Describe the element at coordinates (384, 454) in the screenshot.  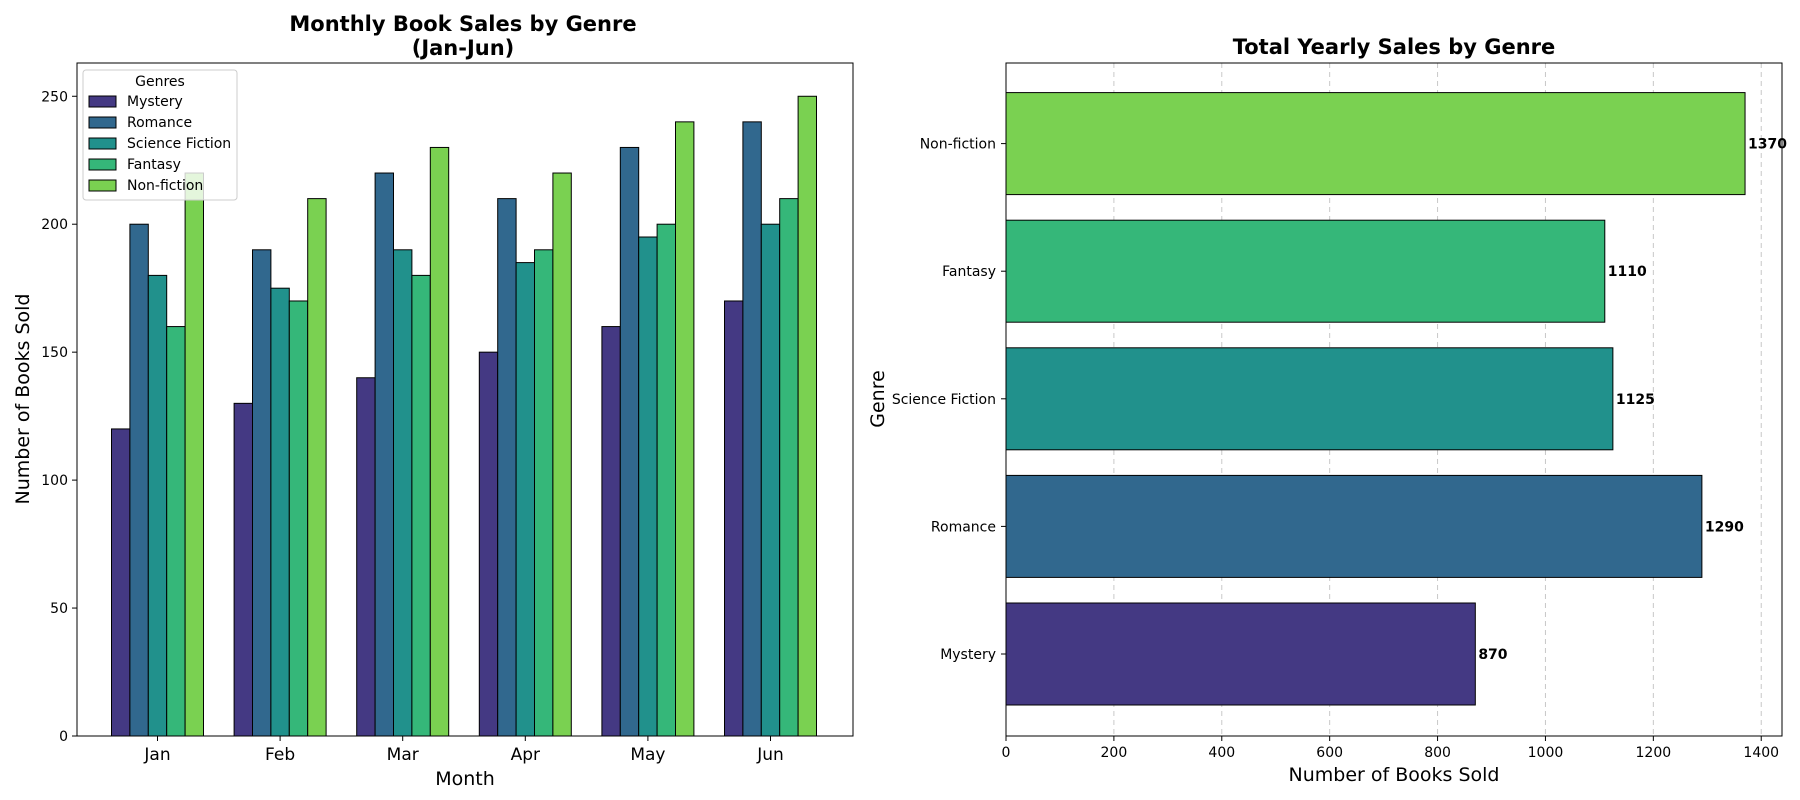
I see `bar-romance-mar` at that location.